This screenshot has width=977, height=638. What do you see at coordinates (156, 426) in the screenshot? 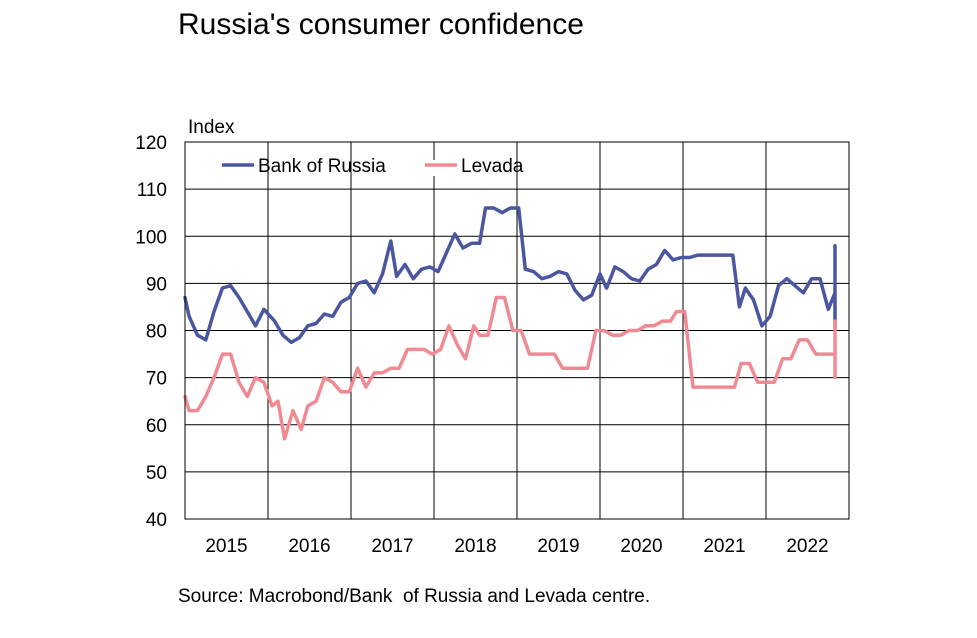
I see `y-tick-label: 60` at bounding box center [156, 426].